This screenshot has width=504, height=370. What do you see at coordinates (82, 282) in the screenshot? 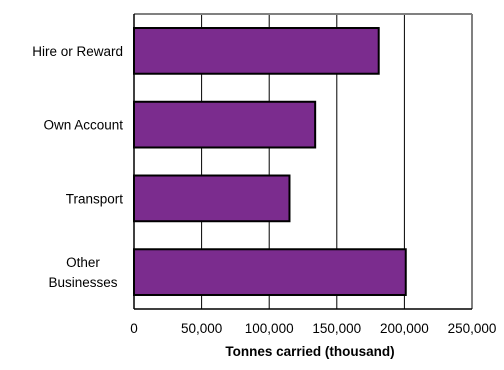
I see `category-label-3-1: Businesses` at bounding box center [82, 282].